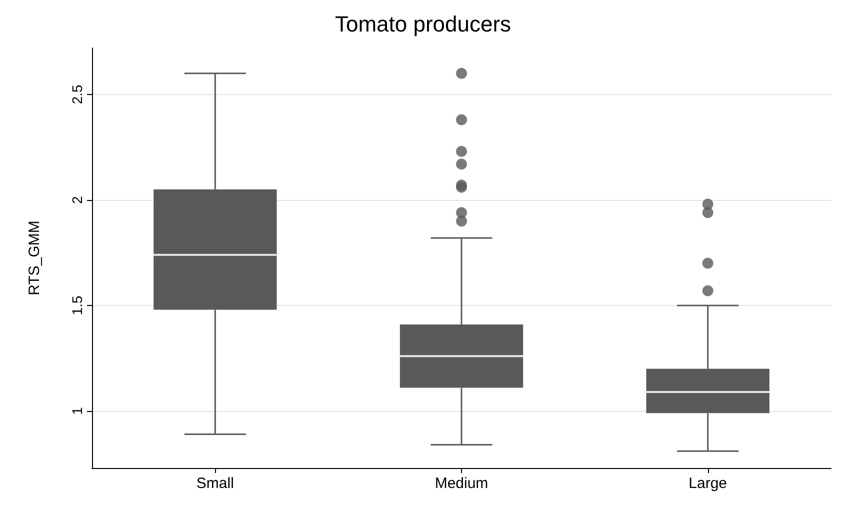 Image resolution: width=846 pixels, height=507 pixels. What do you see at coordinates (77, 94) in the screenshot?
I see `y-tick-label: 2.5` at bounding box center [77, 94].